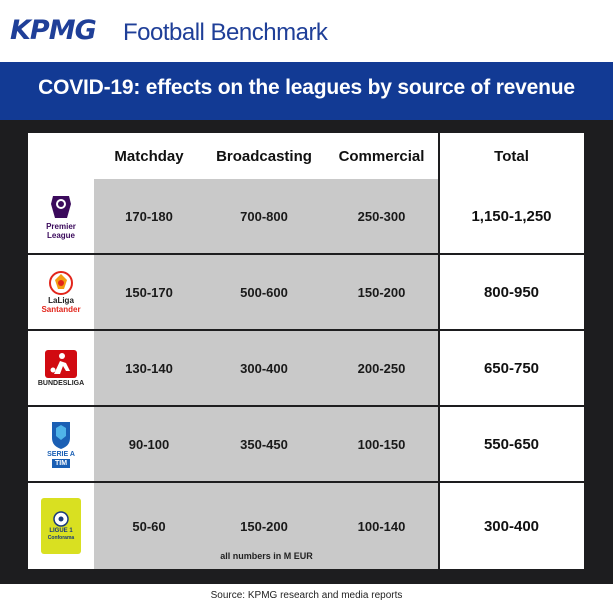  What do you see at coordinates (149, 216) in the screenshot?
I see `matchday-value: 170-180` at bounding box center [149, 216].